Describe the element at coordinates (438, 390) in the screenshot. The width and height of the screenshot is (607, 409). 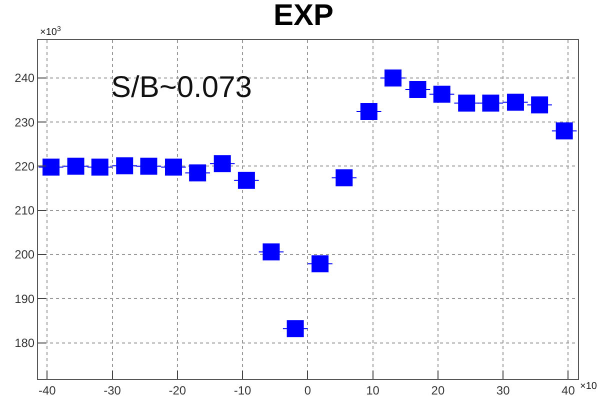
I see `x-tick-label: 20` at that location.